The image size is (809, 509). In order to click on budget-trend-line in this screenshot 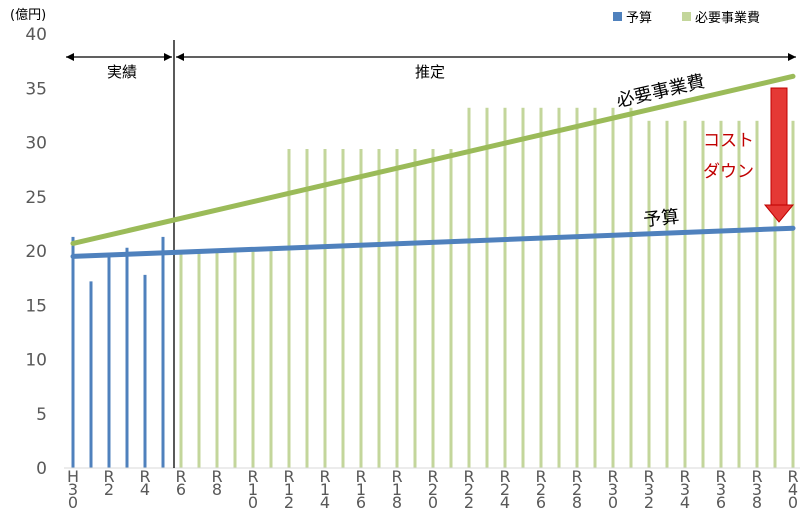, I will do `click(433, 242)`.